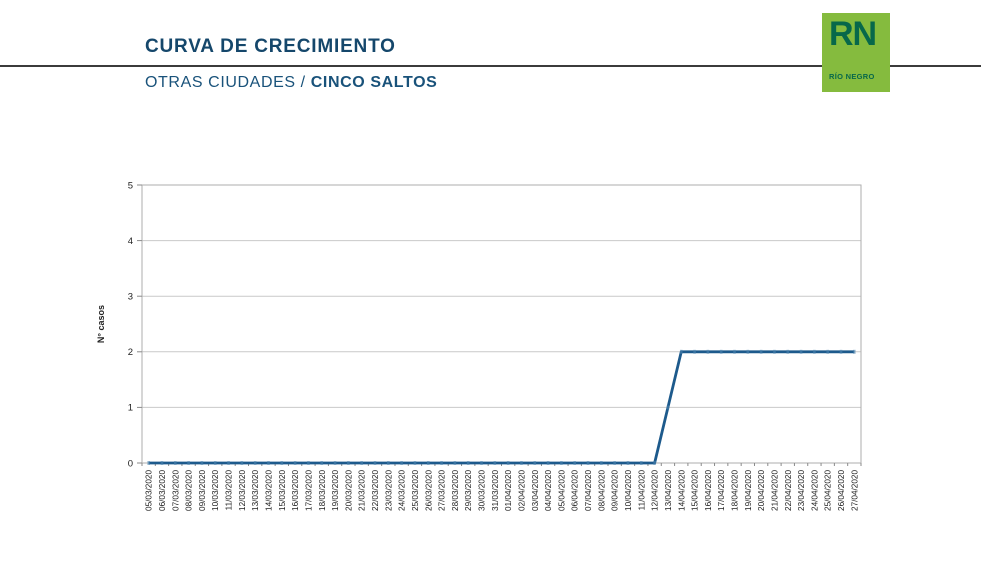 This screenshot has height=587, width=981. I want to click on svg-text: 20/03/2020, so click(348, 490).